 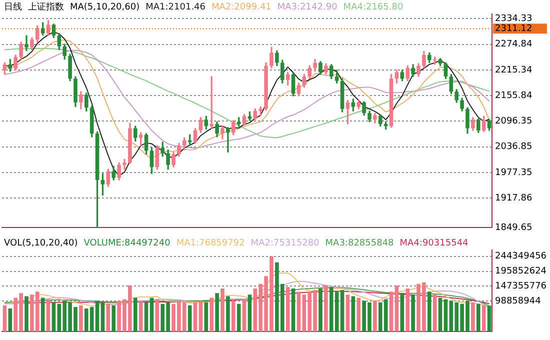 What do you see at coordinates (513, 121) in the screenshot?
I see `y-tick-label: 2096.35` at bounding box center [513, 121].